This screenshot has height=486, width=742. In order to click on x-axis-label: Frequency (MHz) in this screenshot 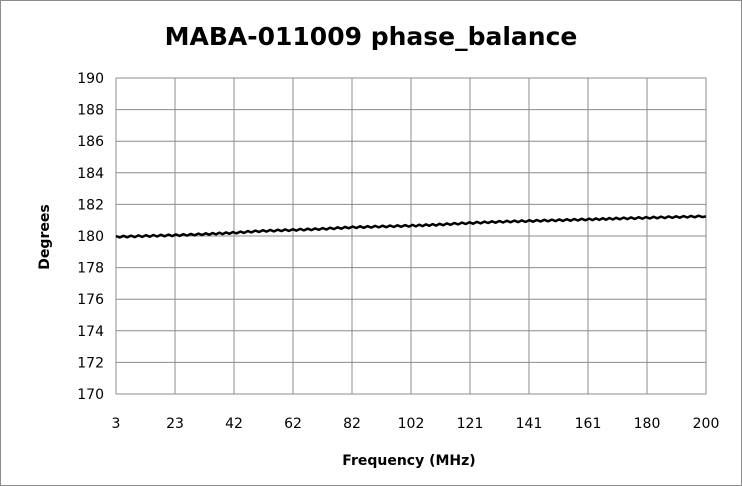, I will do `click(409, 461)`.